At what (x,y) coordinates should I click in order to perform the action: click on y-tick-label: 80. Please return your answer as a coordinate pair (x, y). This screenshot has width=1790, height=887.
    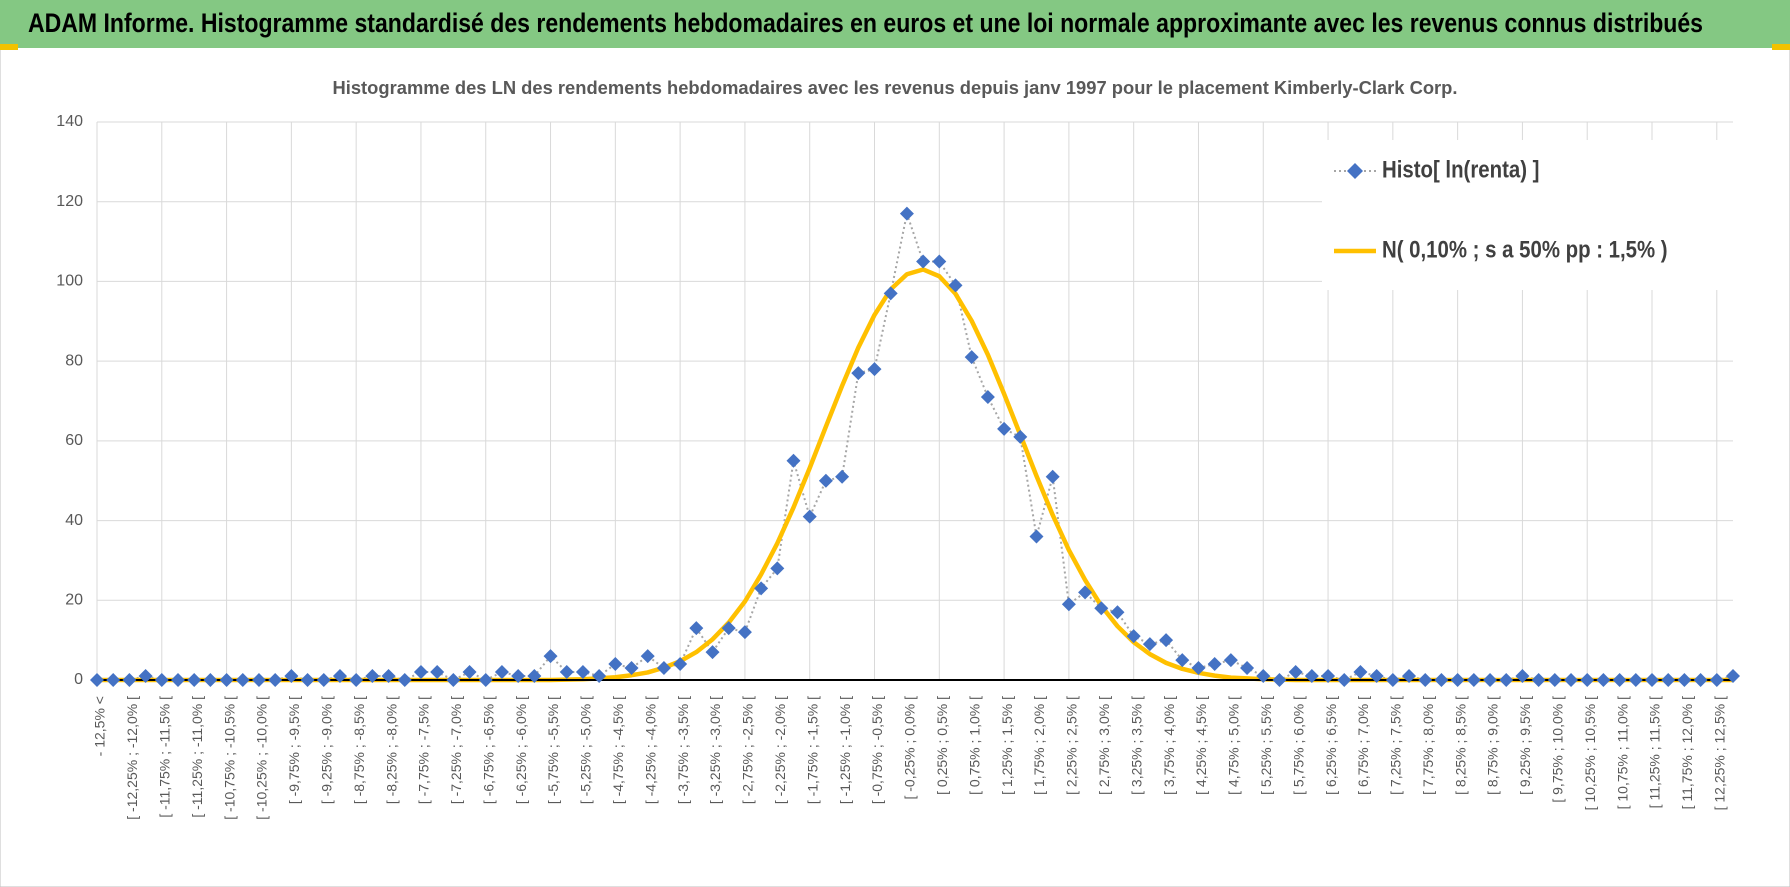
    Looking at the image, I should click on (74, 360).